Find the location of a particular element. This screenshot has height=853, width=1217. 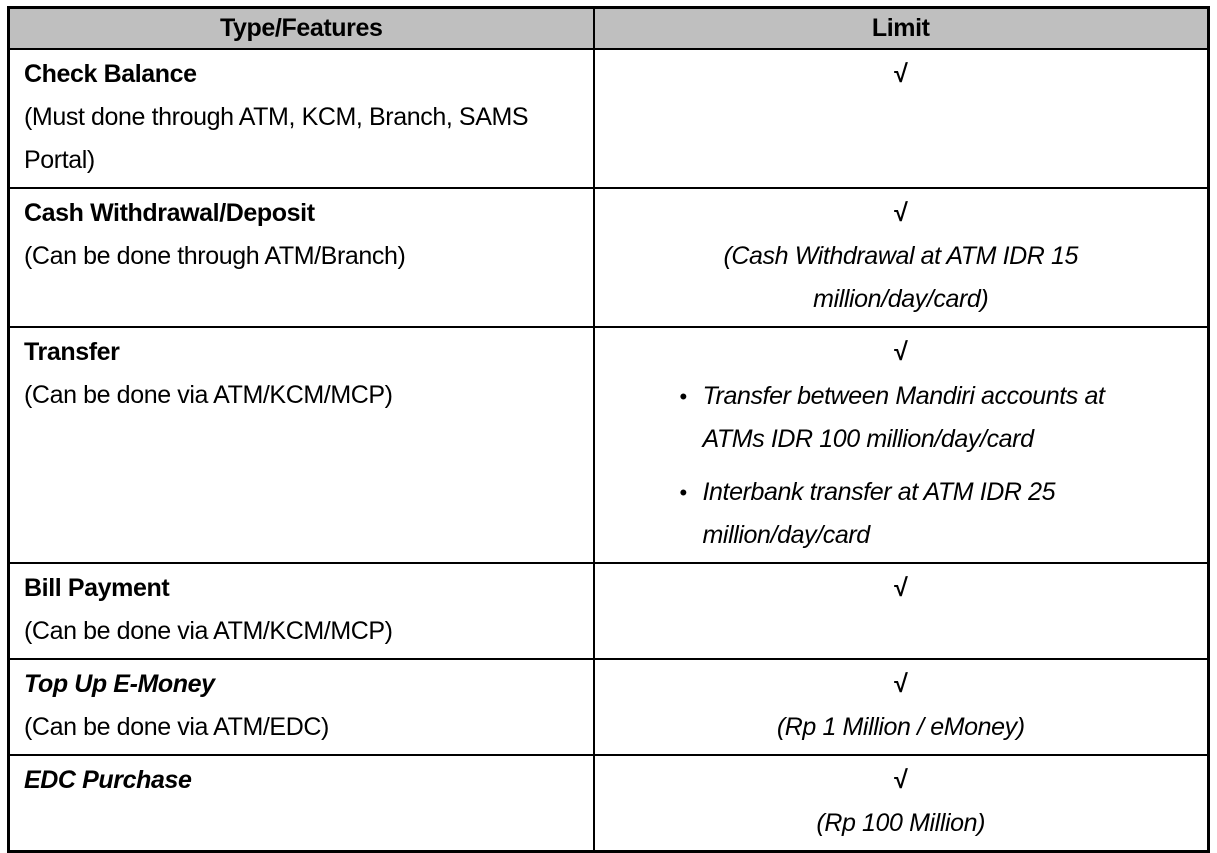

feature-cell-edc-purchase: EDC Purchase is located at coordinates (301, 802).